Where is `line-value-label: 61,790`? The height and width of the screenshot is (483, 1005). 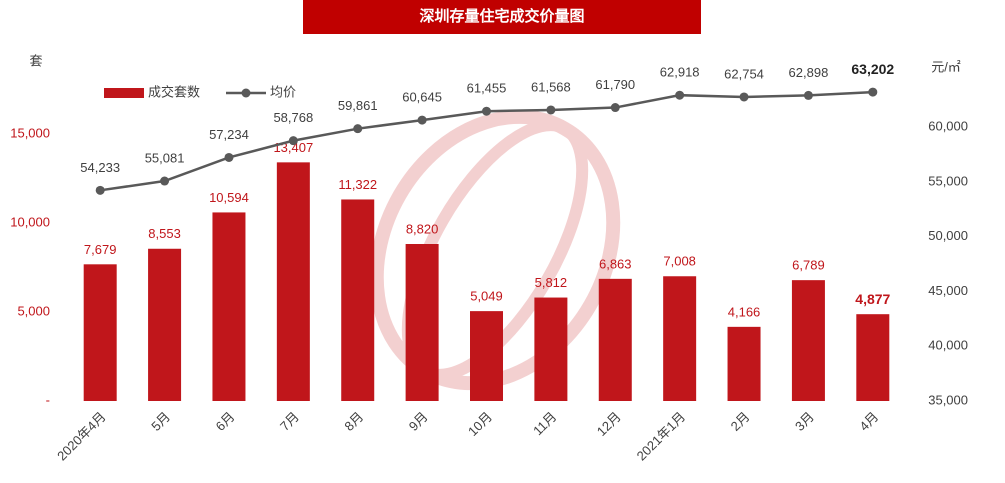
line-value-label: 61,790 is located at coordinates (615, 84).